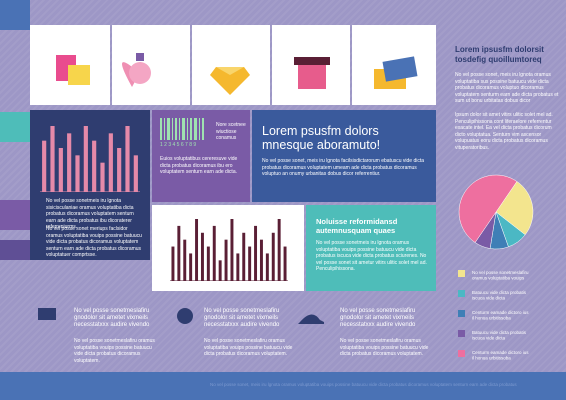 The image size is (566, 400). I want to click on percent-icon, so click(185, 316).